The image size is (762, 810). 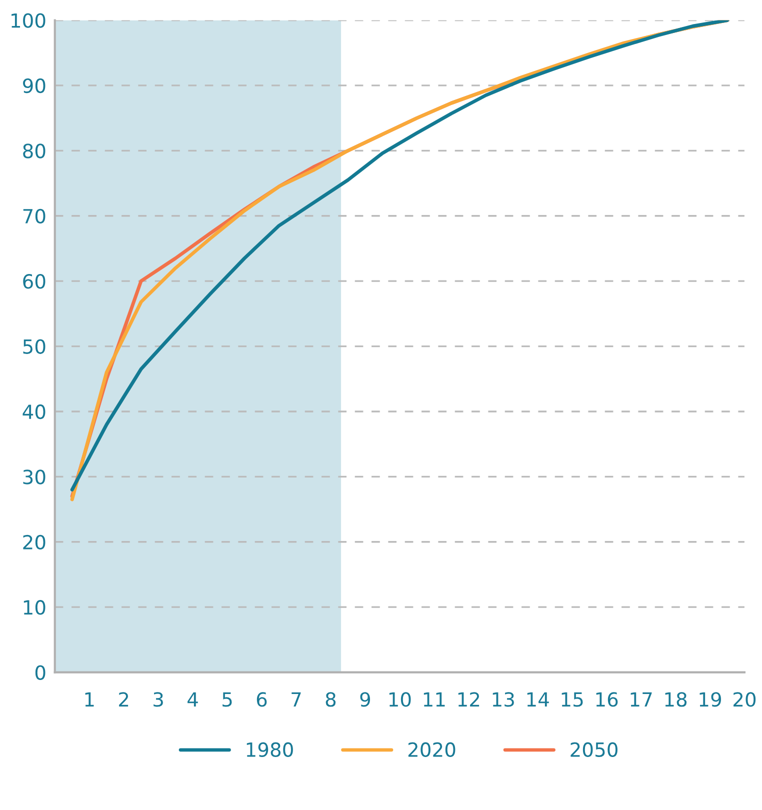 What do you see at coordinates (123, 699) in the screenshot?
I see `x-tick-label: 2` at bounding box center [123, 699].